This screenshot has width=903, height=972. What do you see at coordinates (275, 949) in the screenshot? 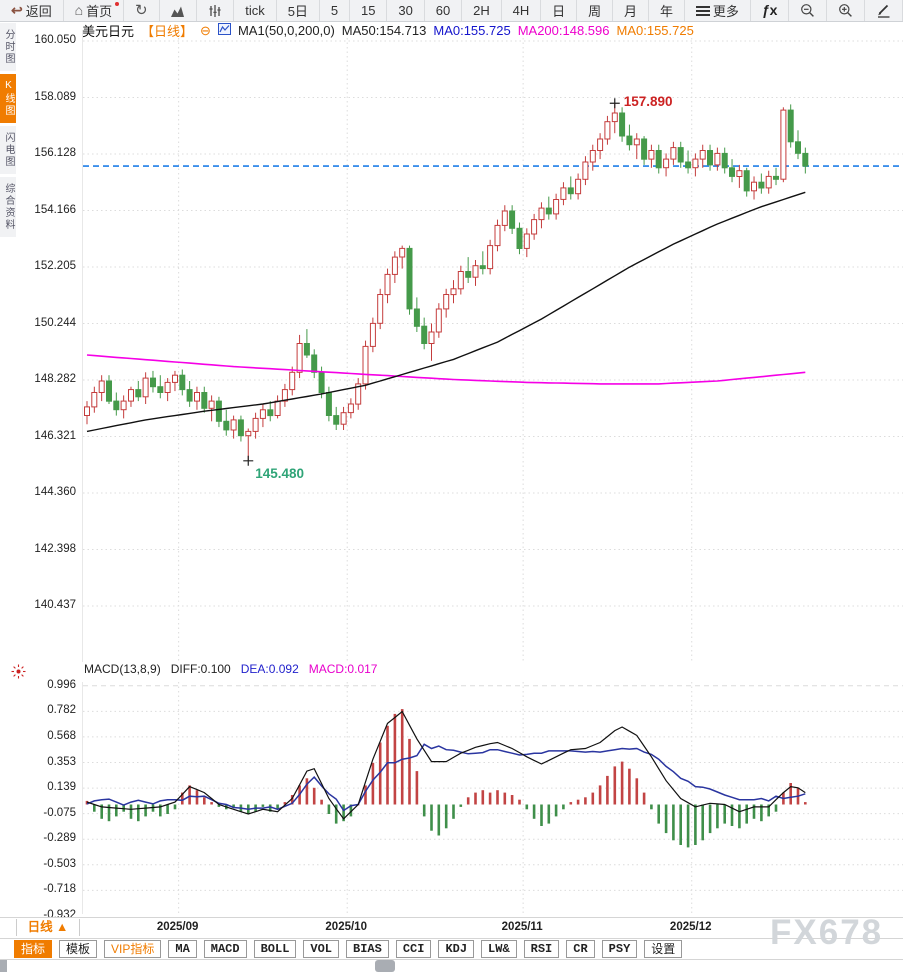
I see `tab-boll: BOLL` at bounding box center [275, 949].